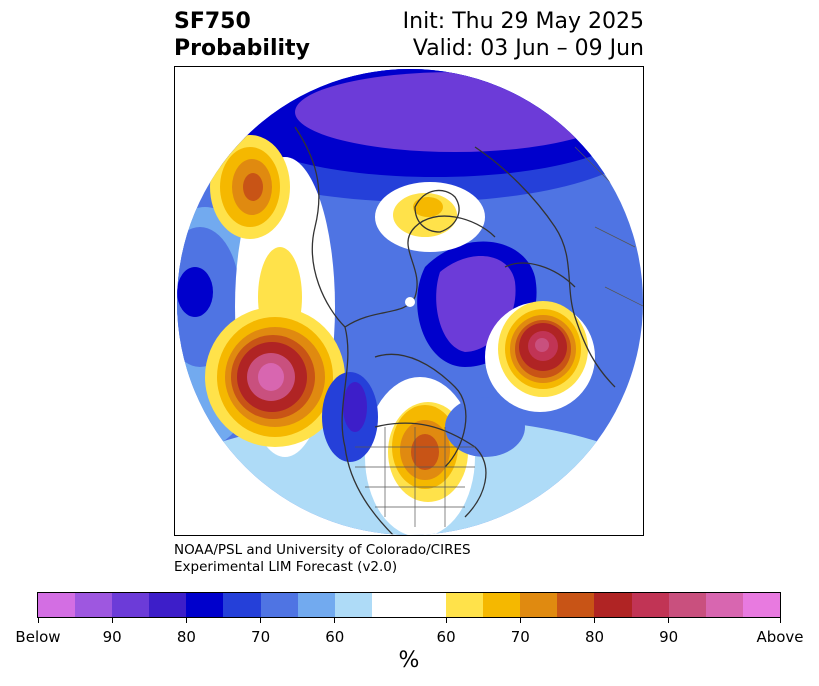  I want to click on colorbar-tick-label: Below, so click(38, 637).